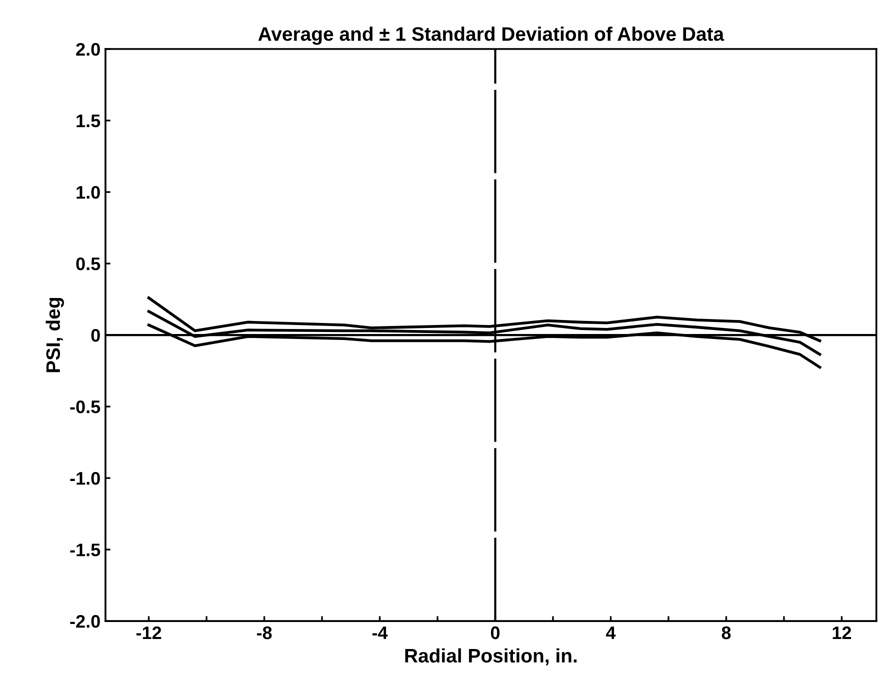  I want to click on y-tick-label: -1.0, so click(85, 478).